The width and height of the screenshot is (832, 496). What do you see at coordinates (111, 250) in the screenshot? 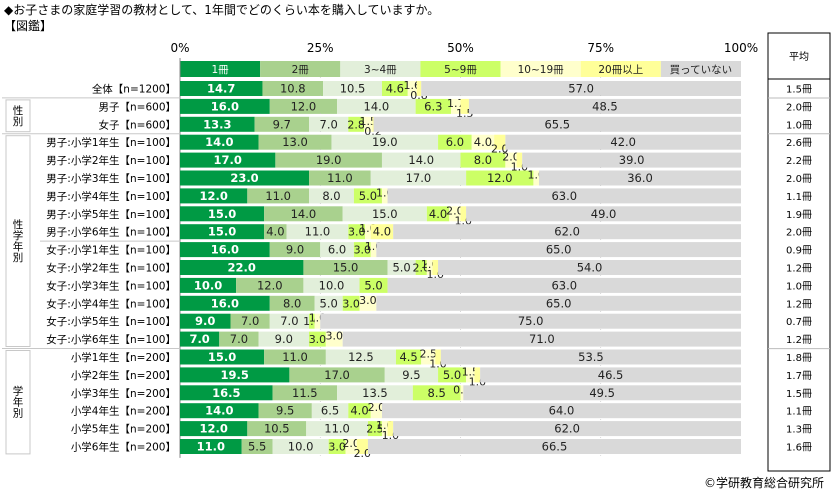
I see `category-label: 女子:小学1年生【n=100】` at bounding box center [111, 250].